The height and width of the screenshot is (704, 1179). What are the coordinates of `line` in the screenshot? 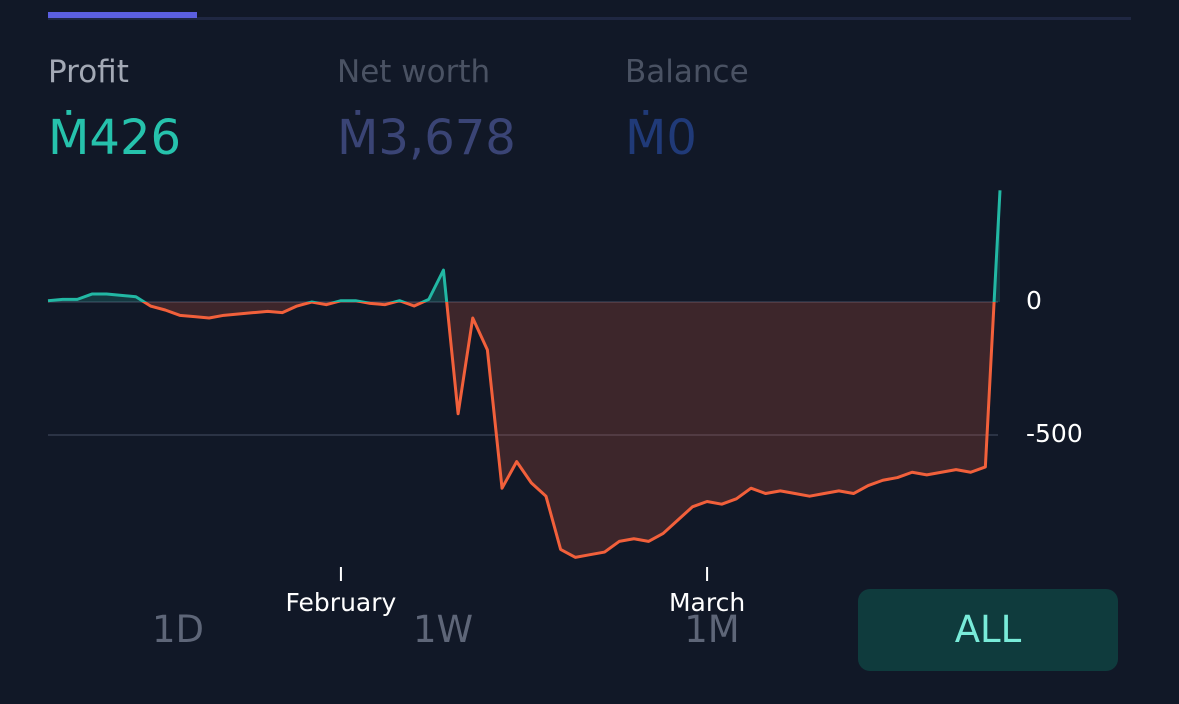 It's located at (524, 246).